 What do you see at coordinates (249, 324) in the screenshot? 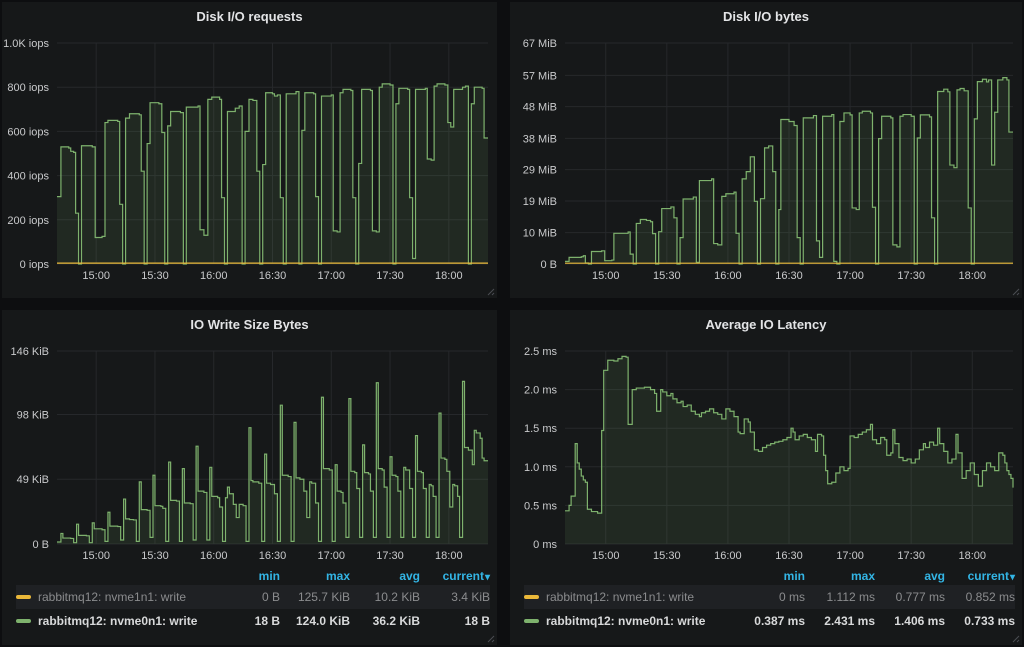
I see `panel-title: IO Write Size Bytes` at bounding box center [249, 324].